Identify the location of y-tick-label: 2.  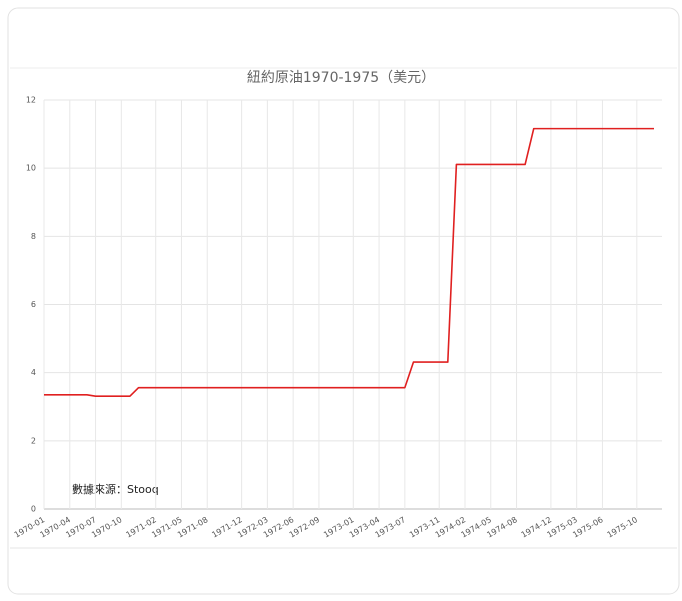
(33, 440).